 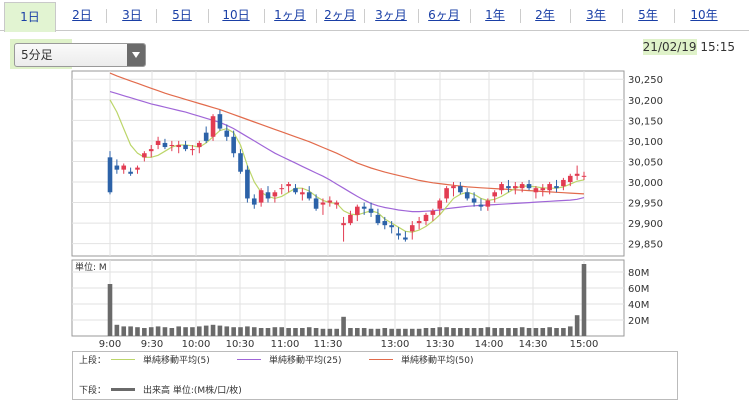 What do you see at coordinates (110, 344) in the screenshot?
I see `time-tick-label: 9:00` at bounding box center [110, 344].